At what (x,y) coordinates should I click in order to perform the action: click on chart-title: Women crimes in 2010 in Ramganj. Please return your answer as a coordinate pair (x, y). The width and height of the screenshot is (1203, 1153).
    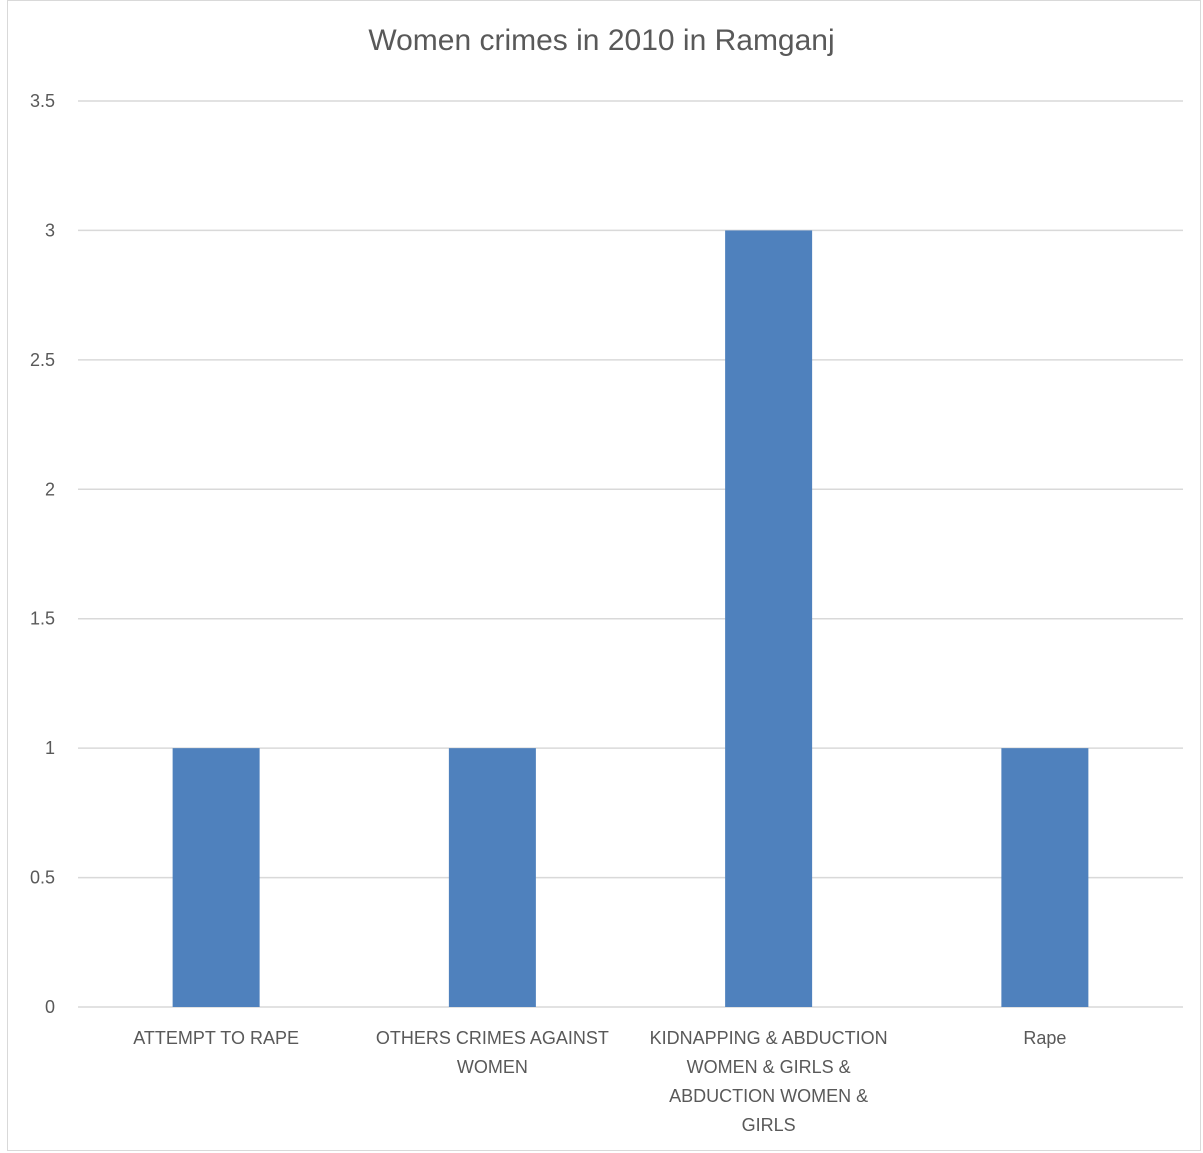
    Looking at the image, I should click on (601, 40).